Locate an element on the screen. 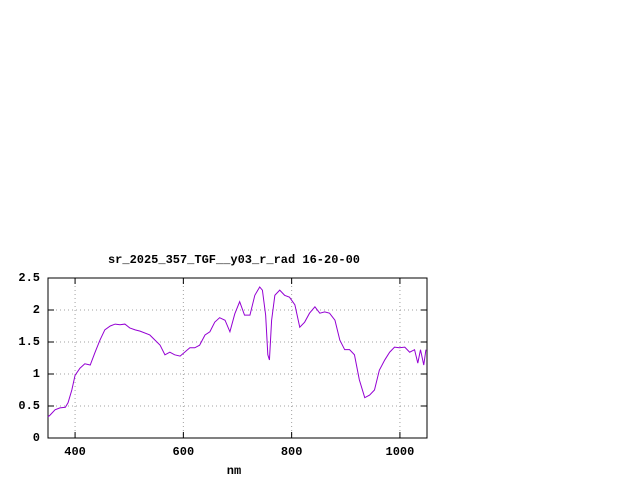  chart-title: sr_2025_357_TGF__y03_r_rad 16-20-00 is located at coordinates (234, 260).